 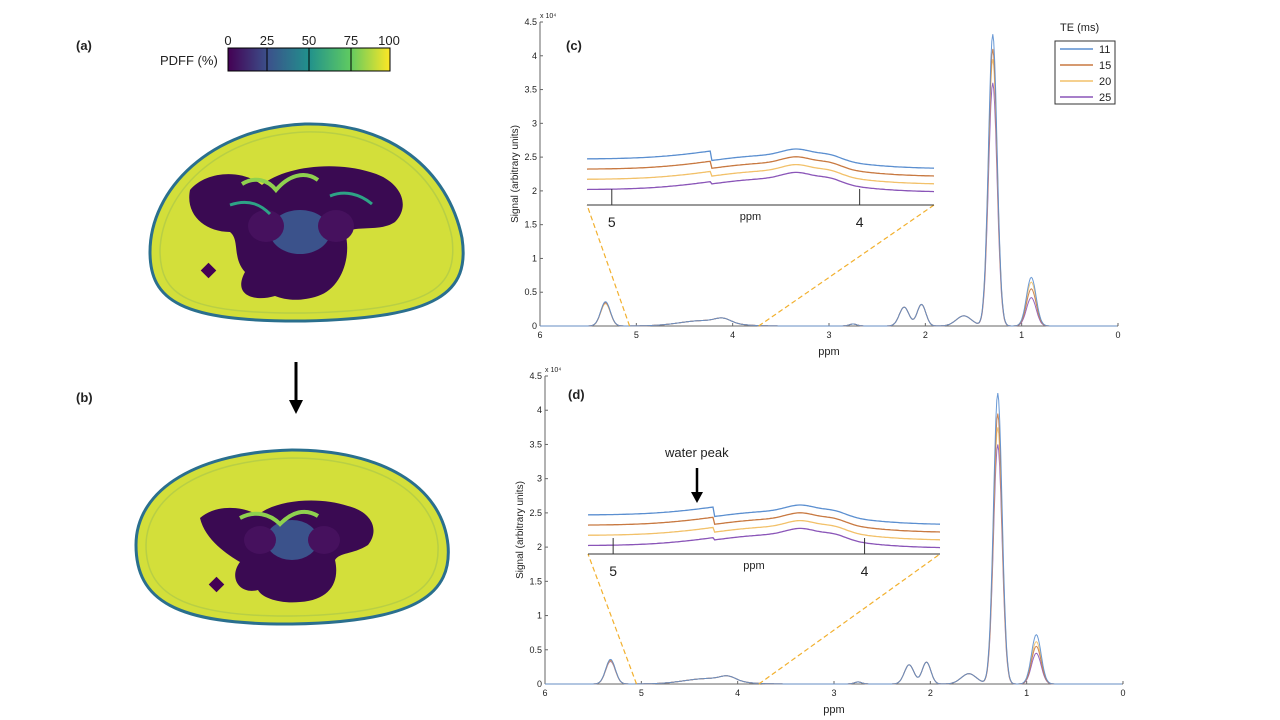 I want to click on panel-label-b: (b), so click(x=84, y=397).